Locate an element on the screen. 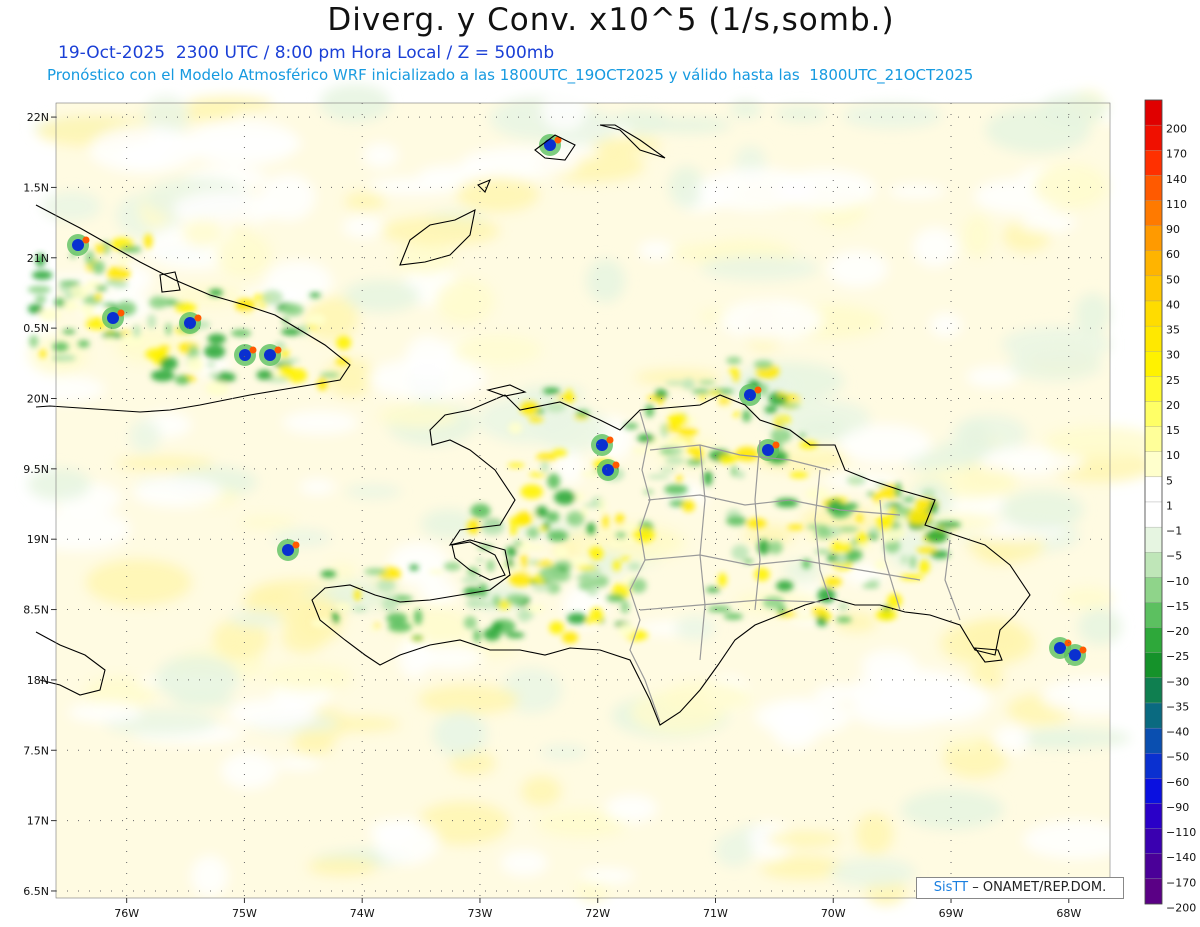 This screenshot has width=1200, height=927. lat-tick-label: 19N is located at coordinates (38, 539).